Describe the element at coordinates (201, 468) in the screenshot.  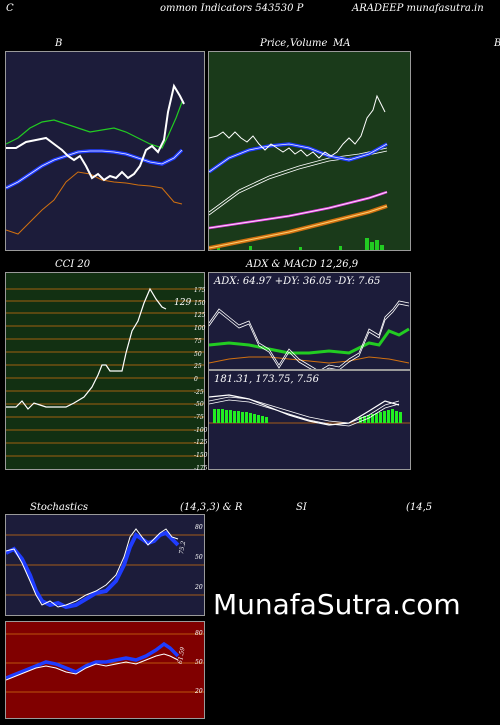
I see `cci-tick: -175` at that location.